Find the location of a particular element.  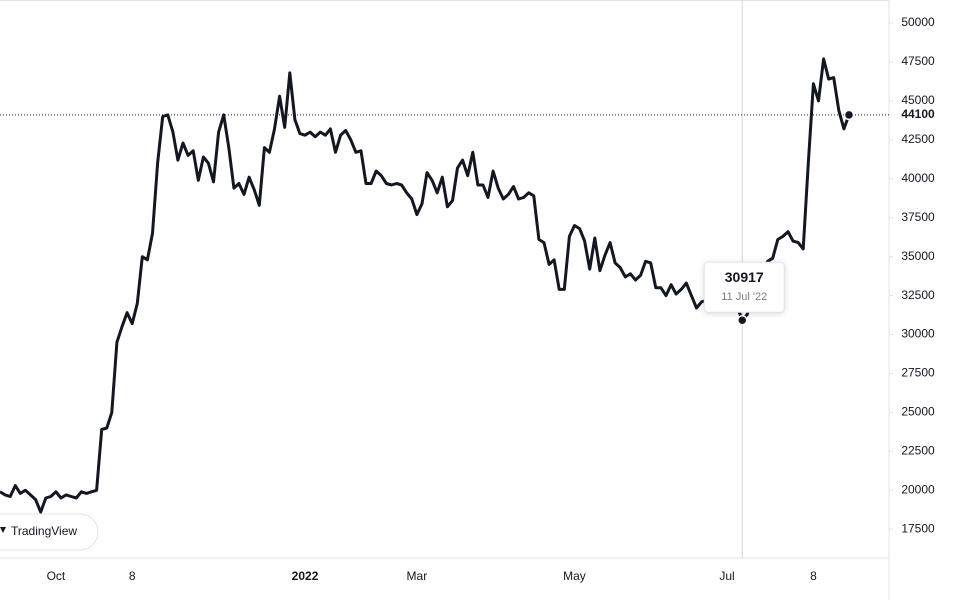

y-tick-label: 22500 is located at coordinates (918, 450).